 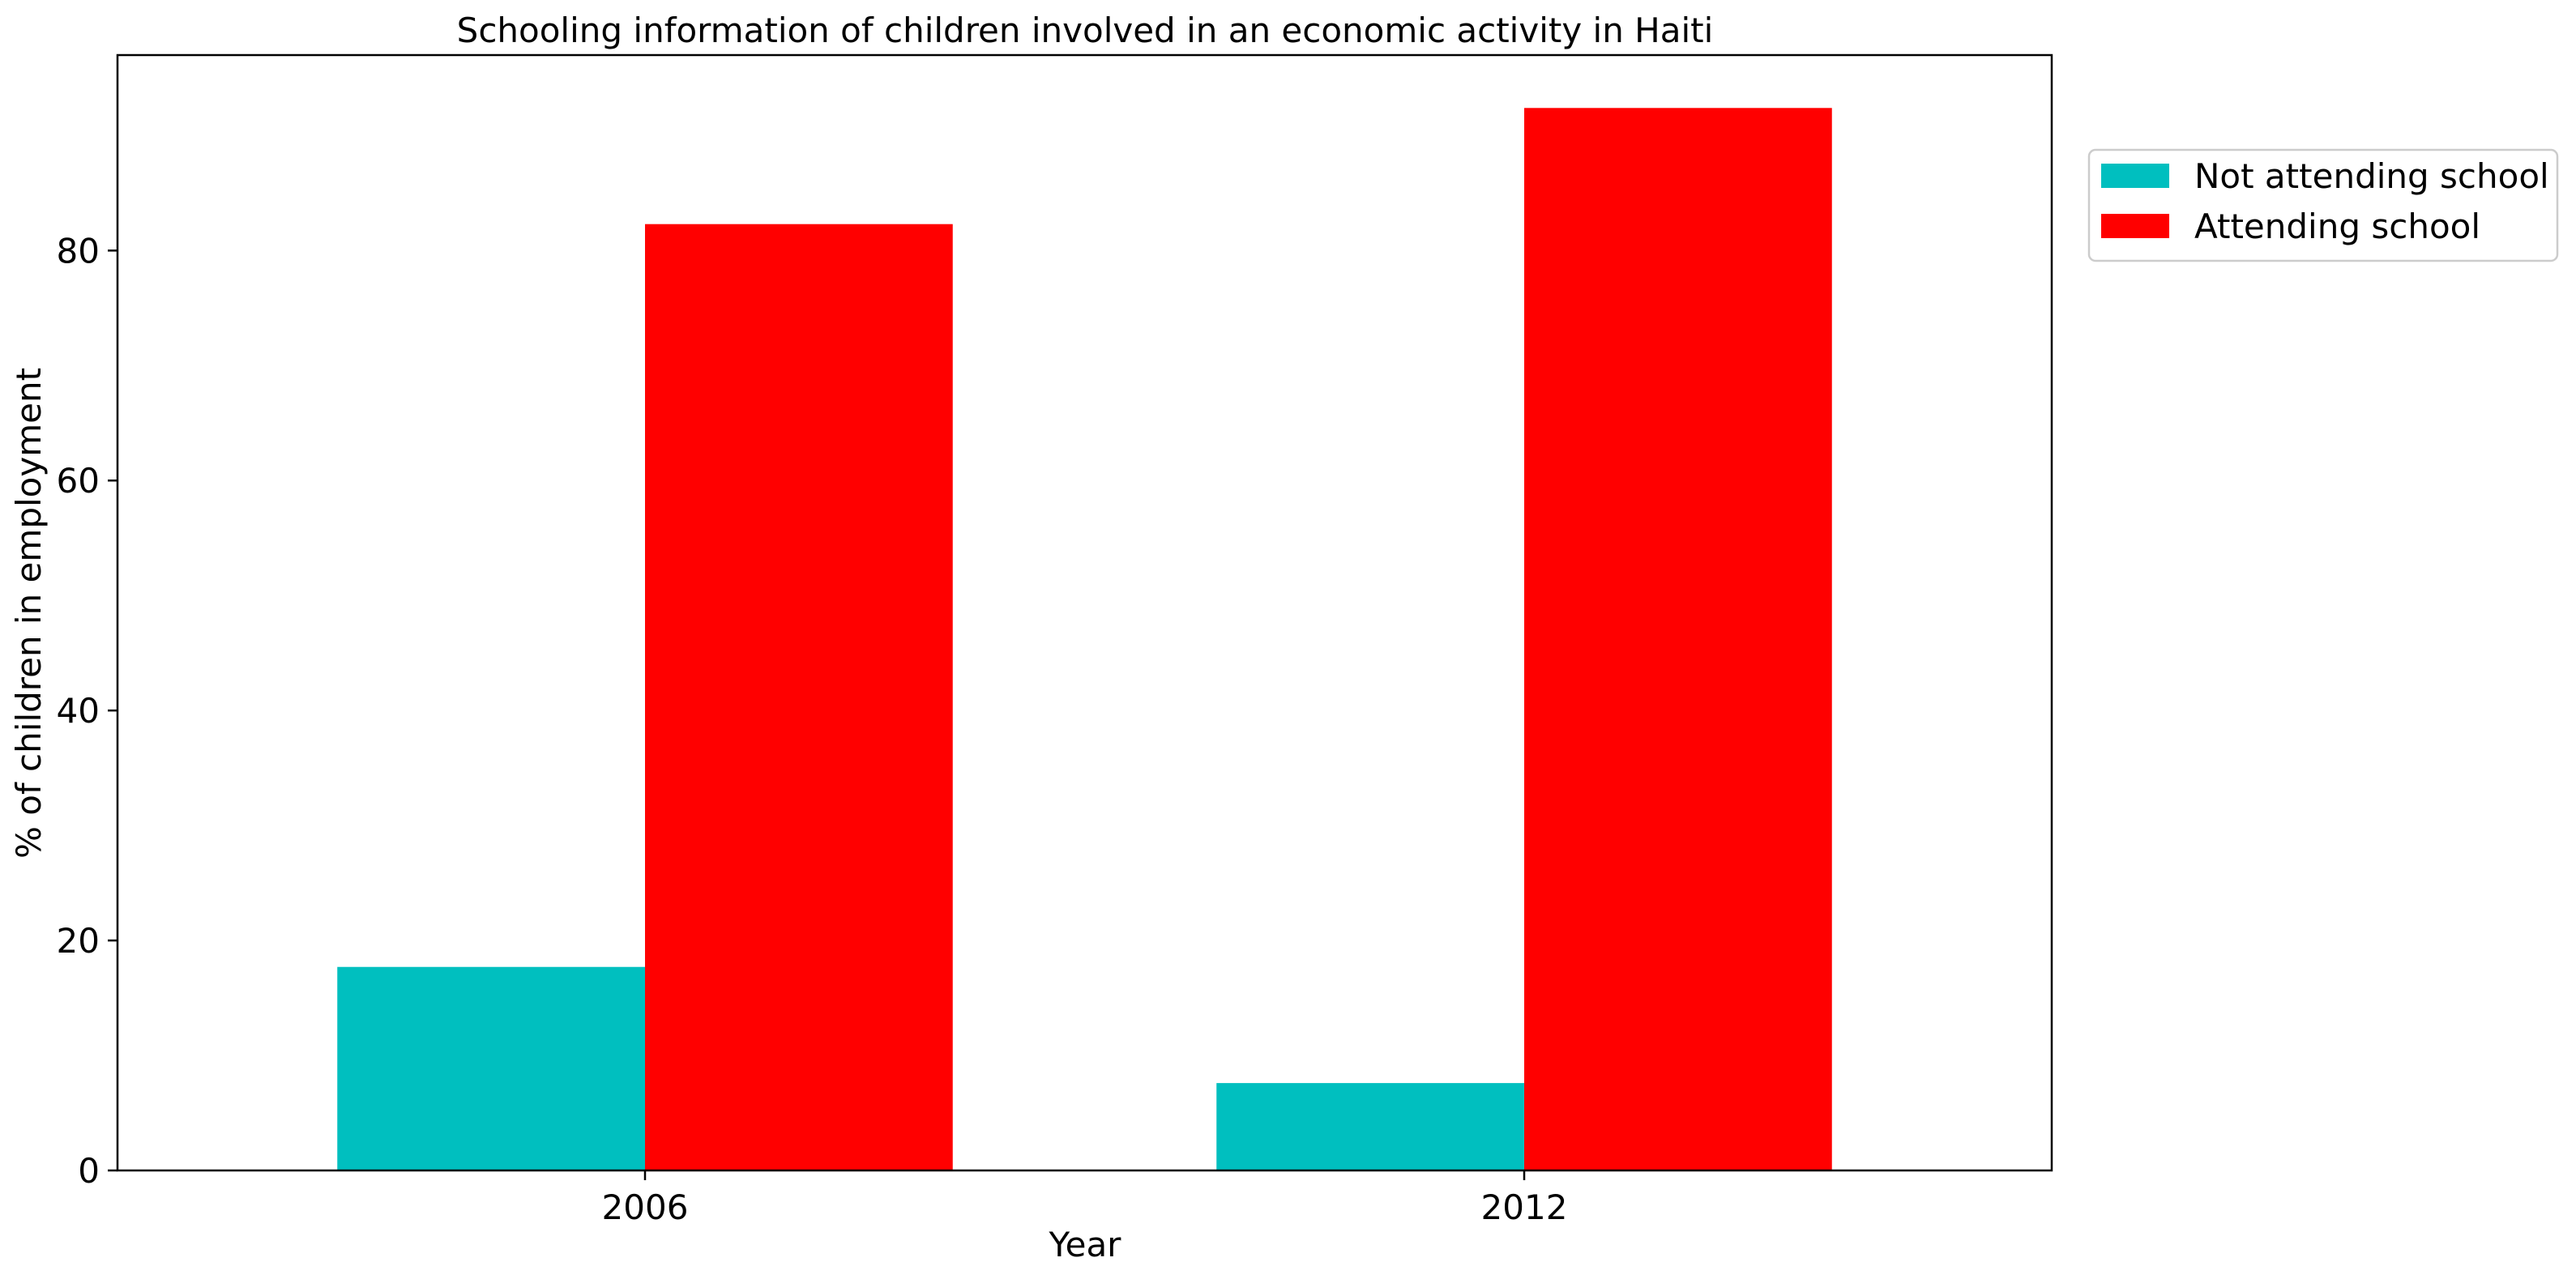 What do you see at coordinates (2135, 226) in the screenshot?
I see `legend-swatch-attending` at bounding box center [2135, 226].